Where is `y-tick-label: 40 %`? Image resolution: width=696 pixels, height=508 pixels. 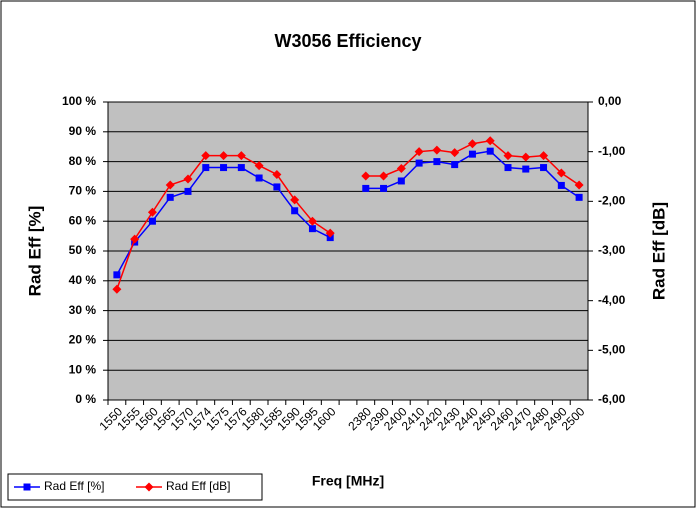
y-tick-label: 40 % is located at coordinates (83, 280).